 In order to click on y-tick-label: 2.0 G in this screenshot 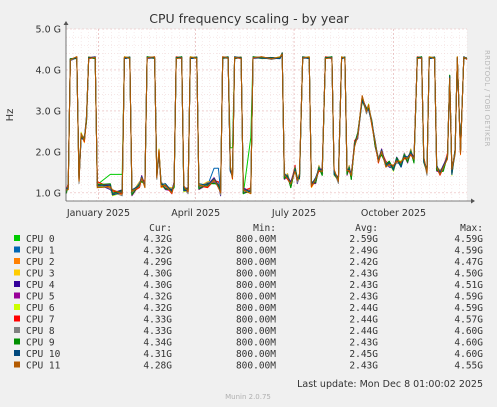, I will do `click(49, 152)`.